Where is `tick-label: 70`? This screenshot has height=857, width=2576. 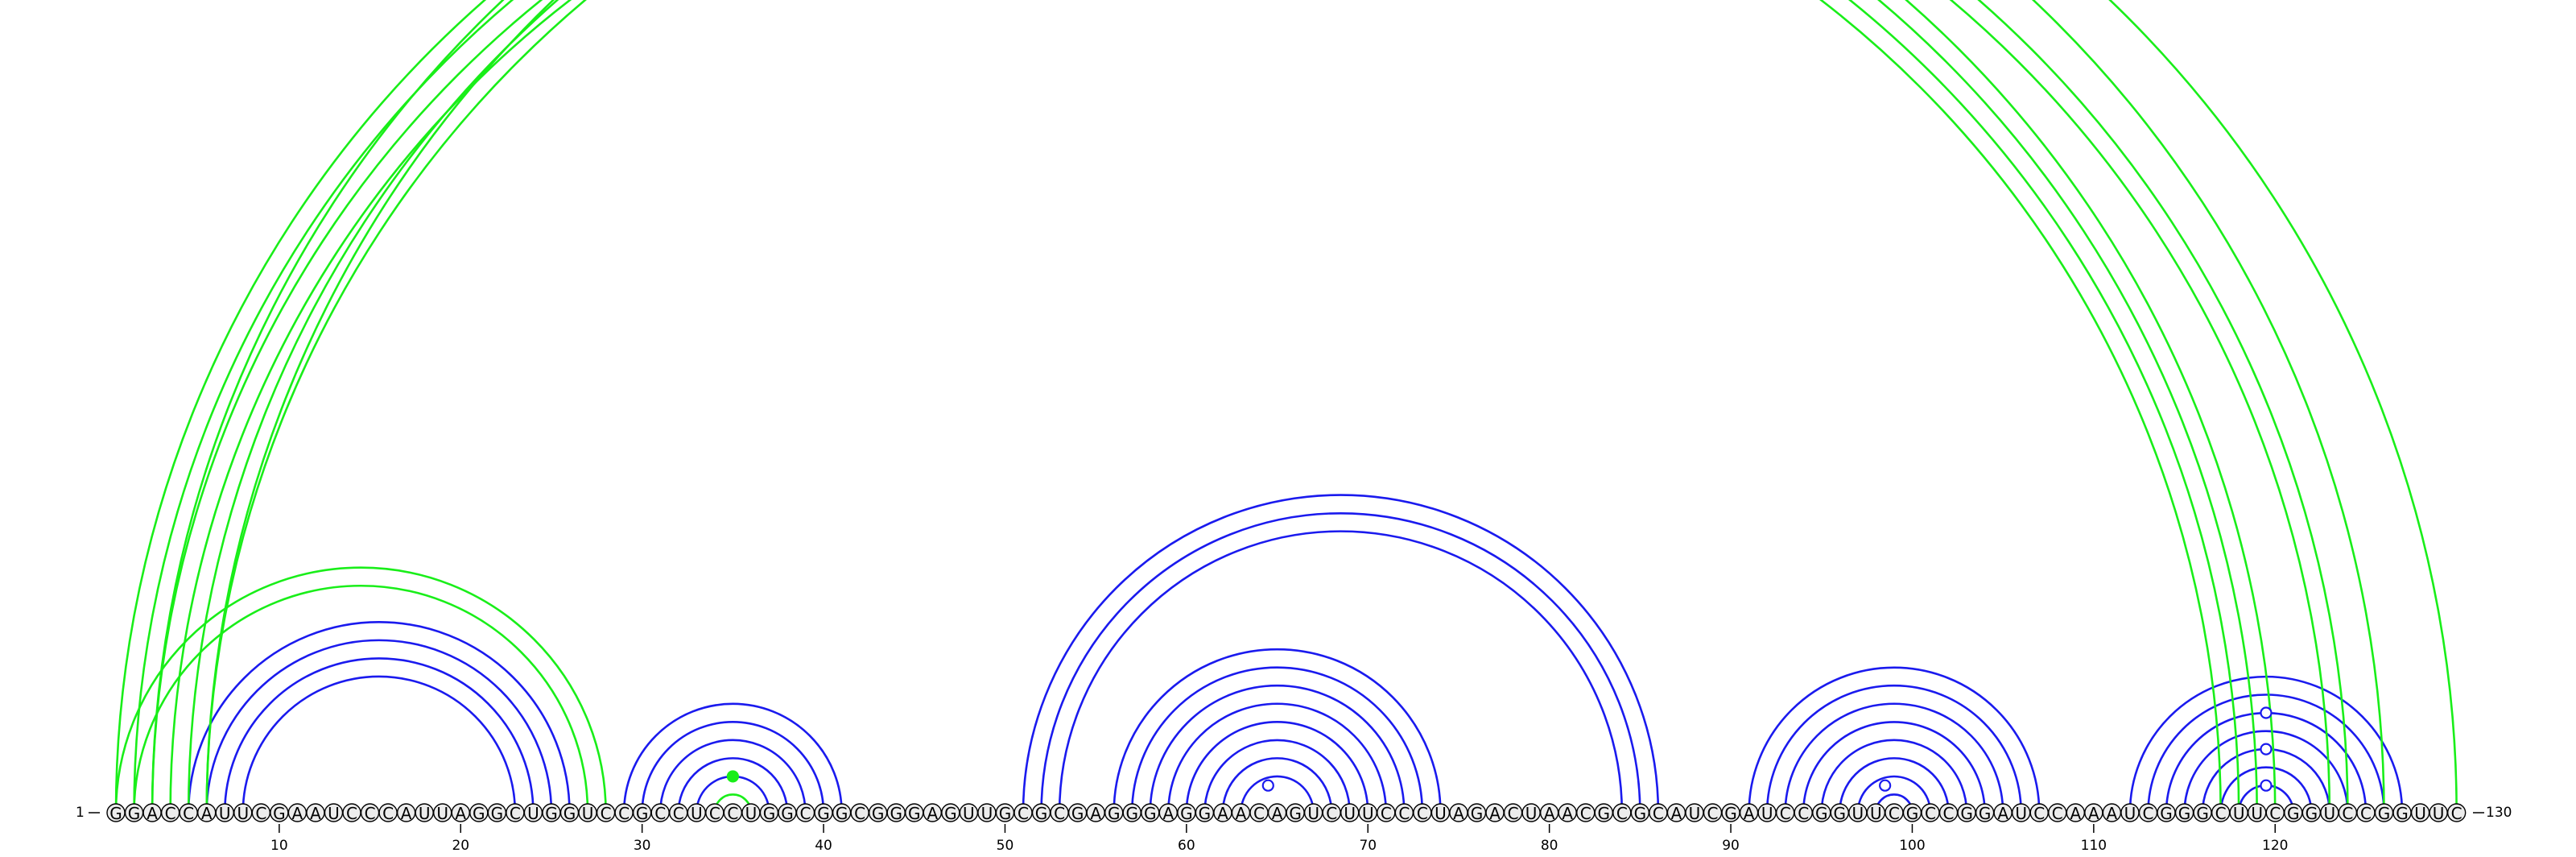
tick-label: 70 is located at coordinates (1368, 846).